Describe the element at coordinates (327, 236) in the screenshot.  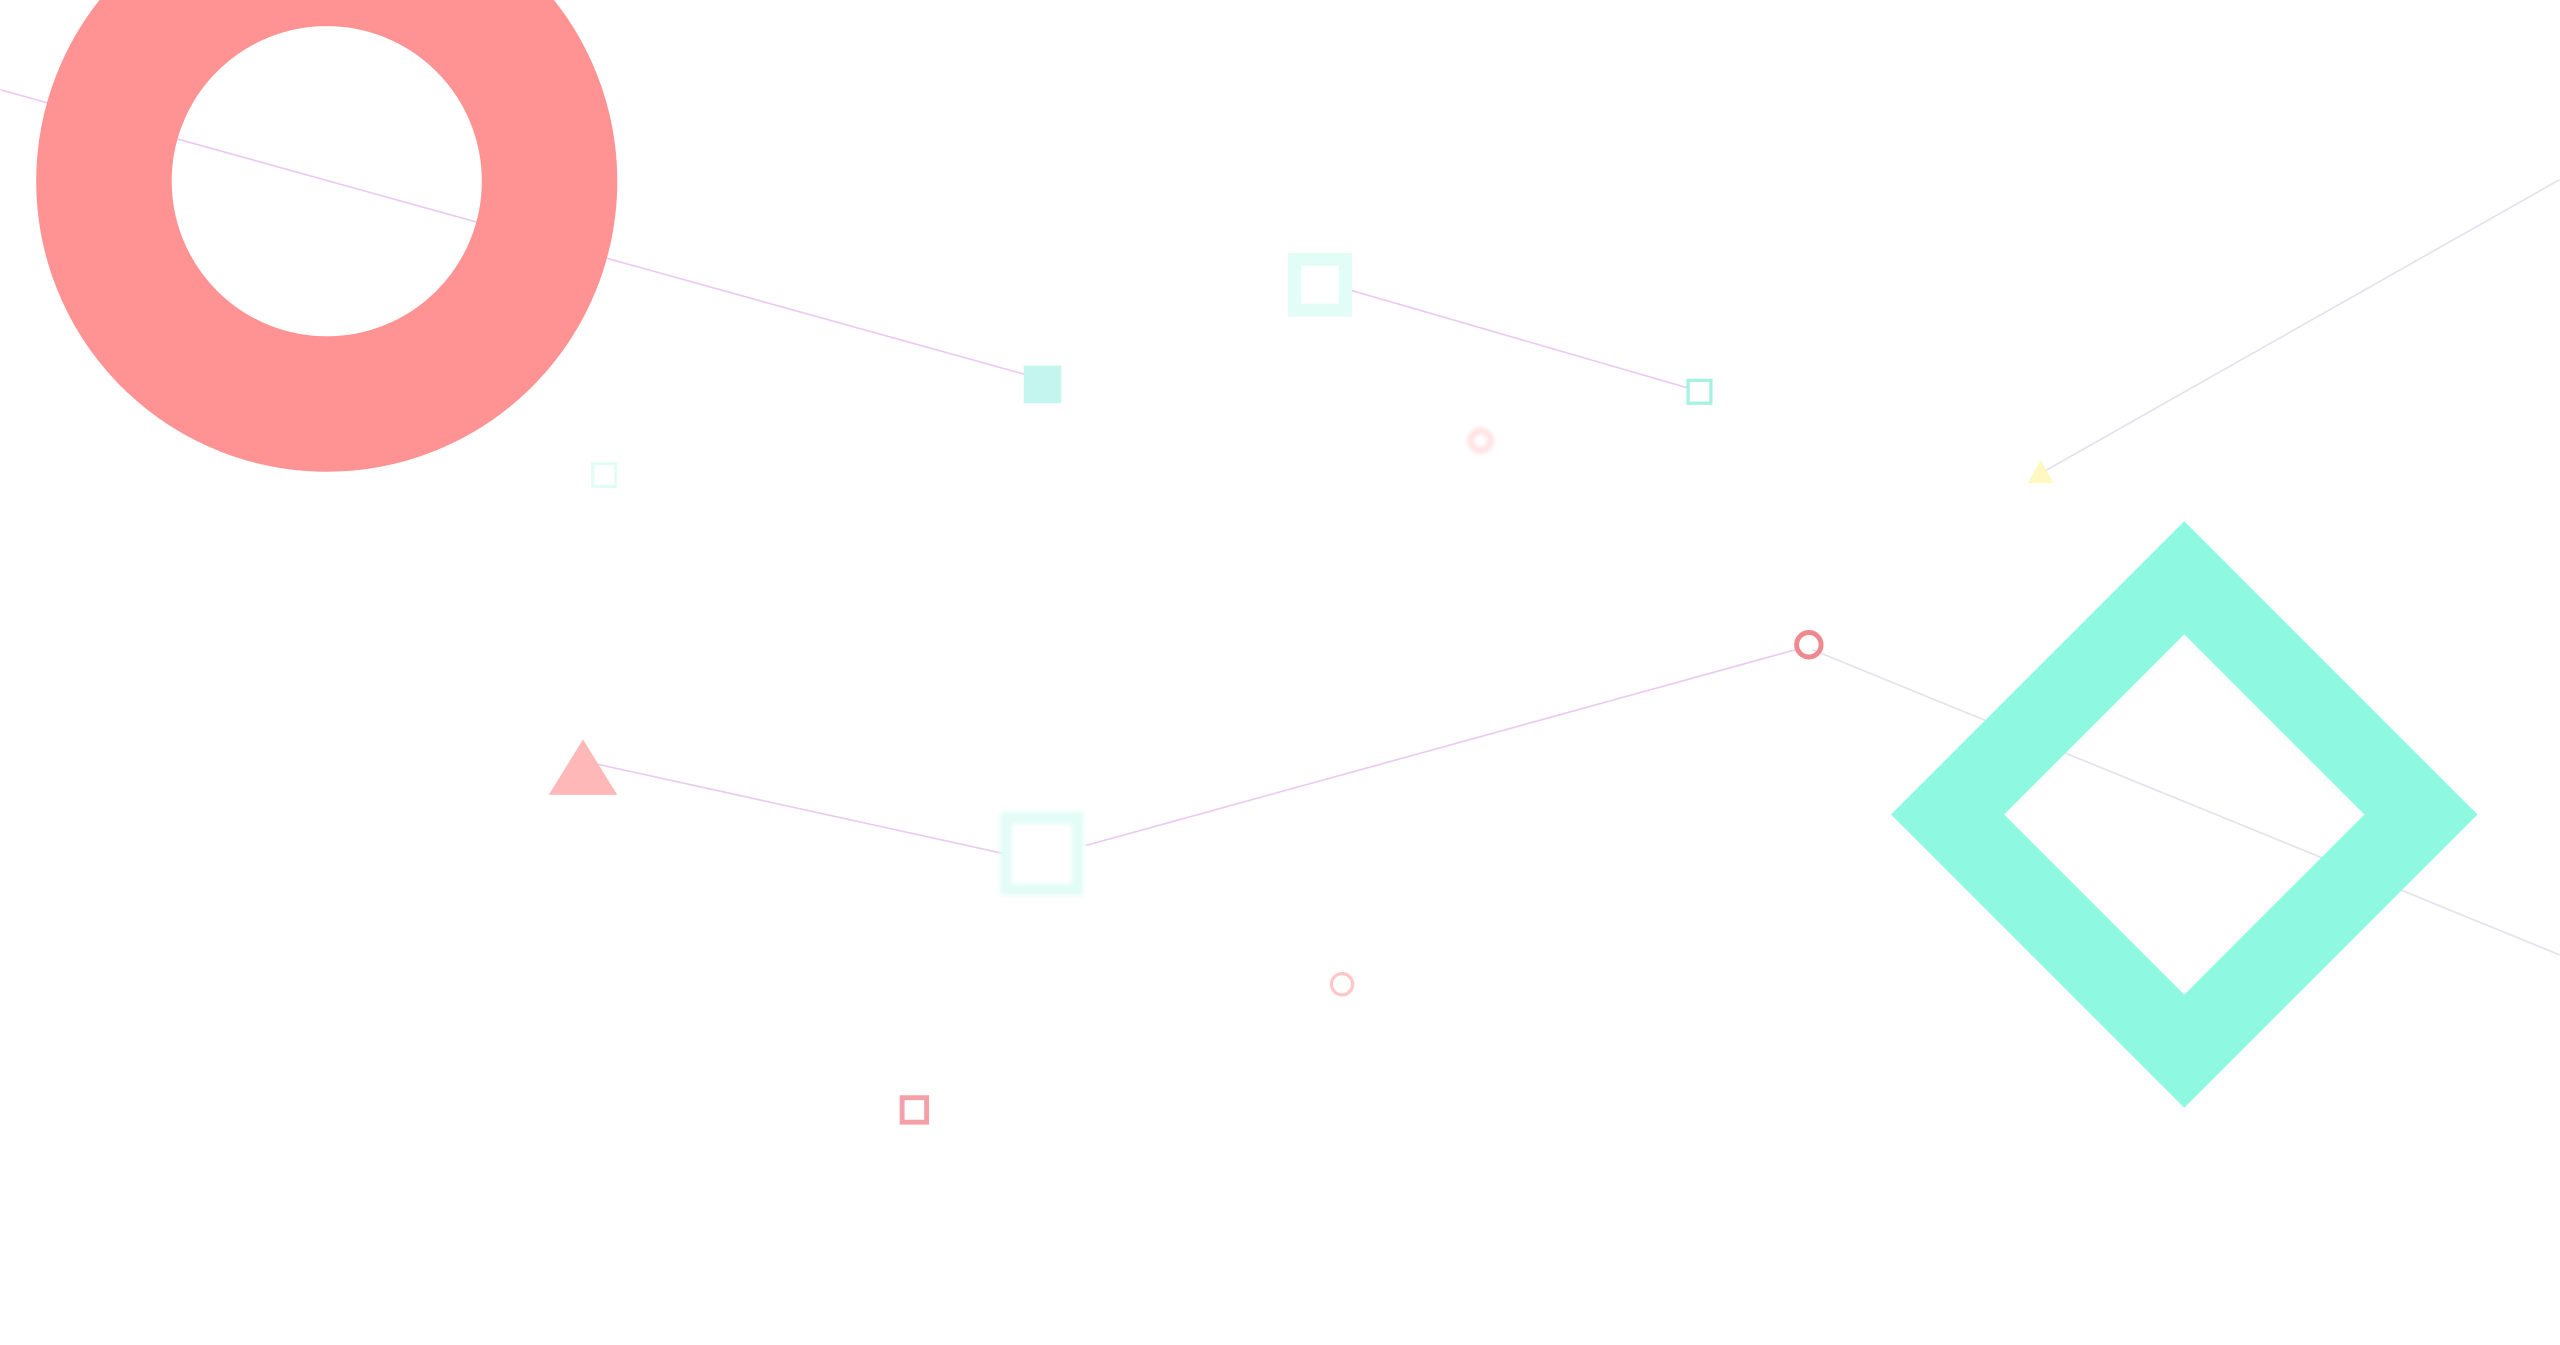
I see `large-ring-shape` at that location.